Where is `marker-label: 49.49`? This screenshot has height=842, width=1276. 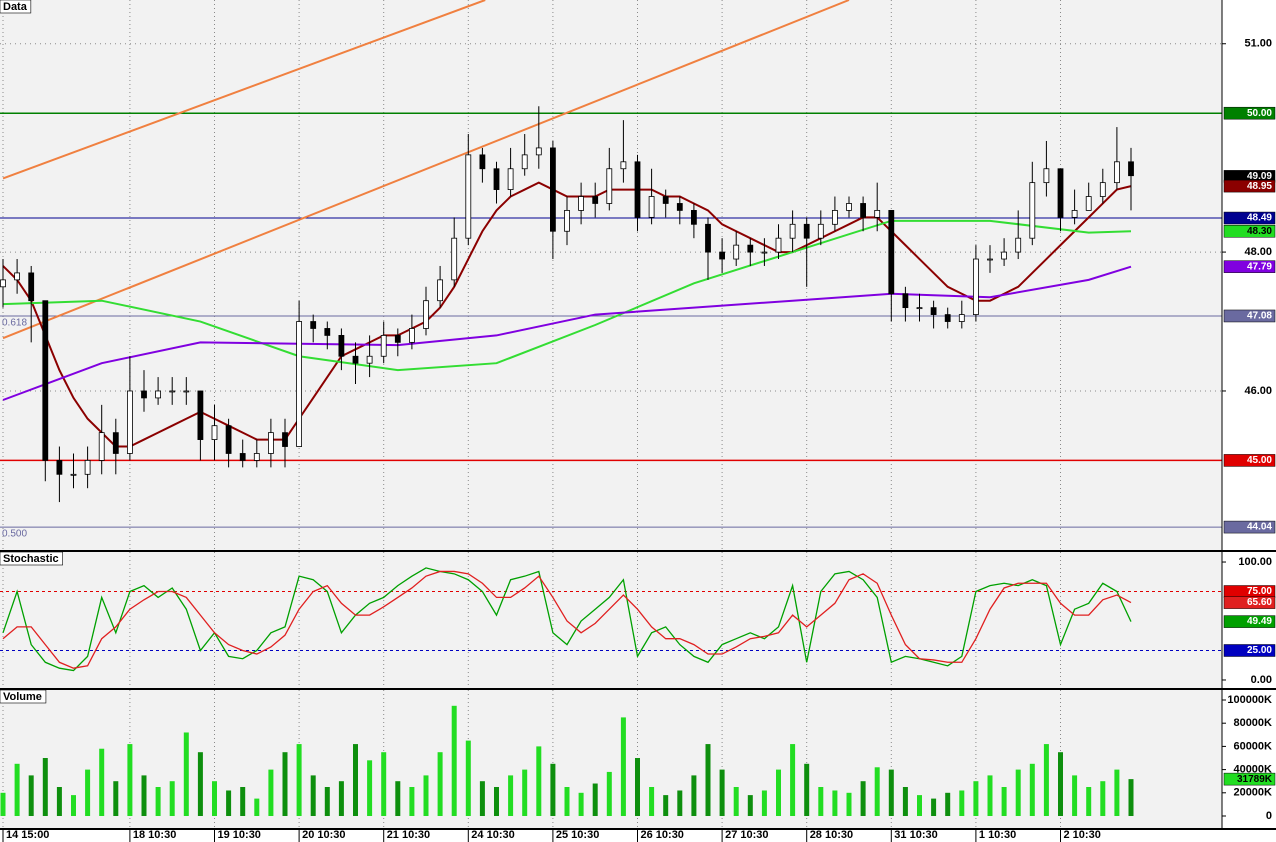 marker-label: 49.49 is located at coordinates (1259, 621).